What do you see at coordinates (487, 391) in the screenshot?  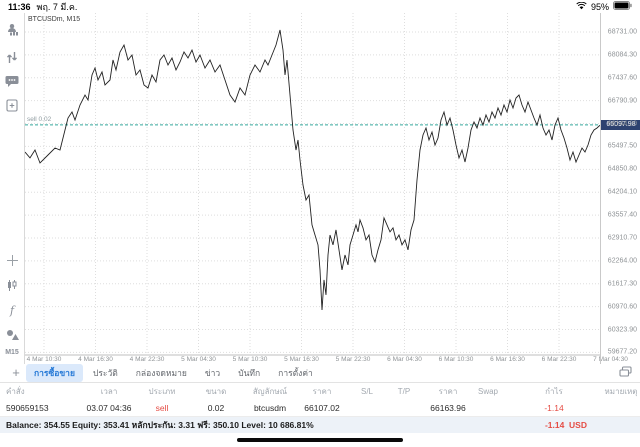 I see `column-header: Swap` at bounding box center [487, 391].